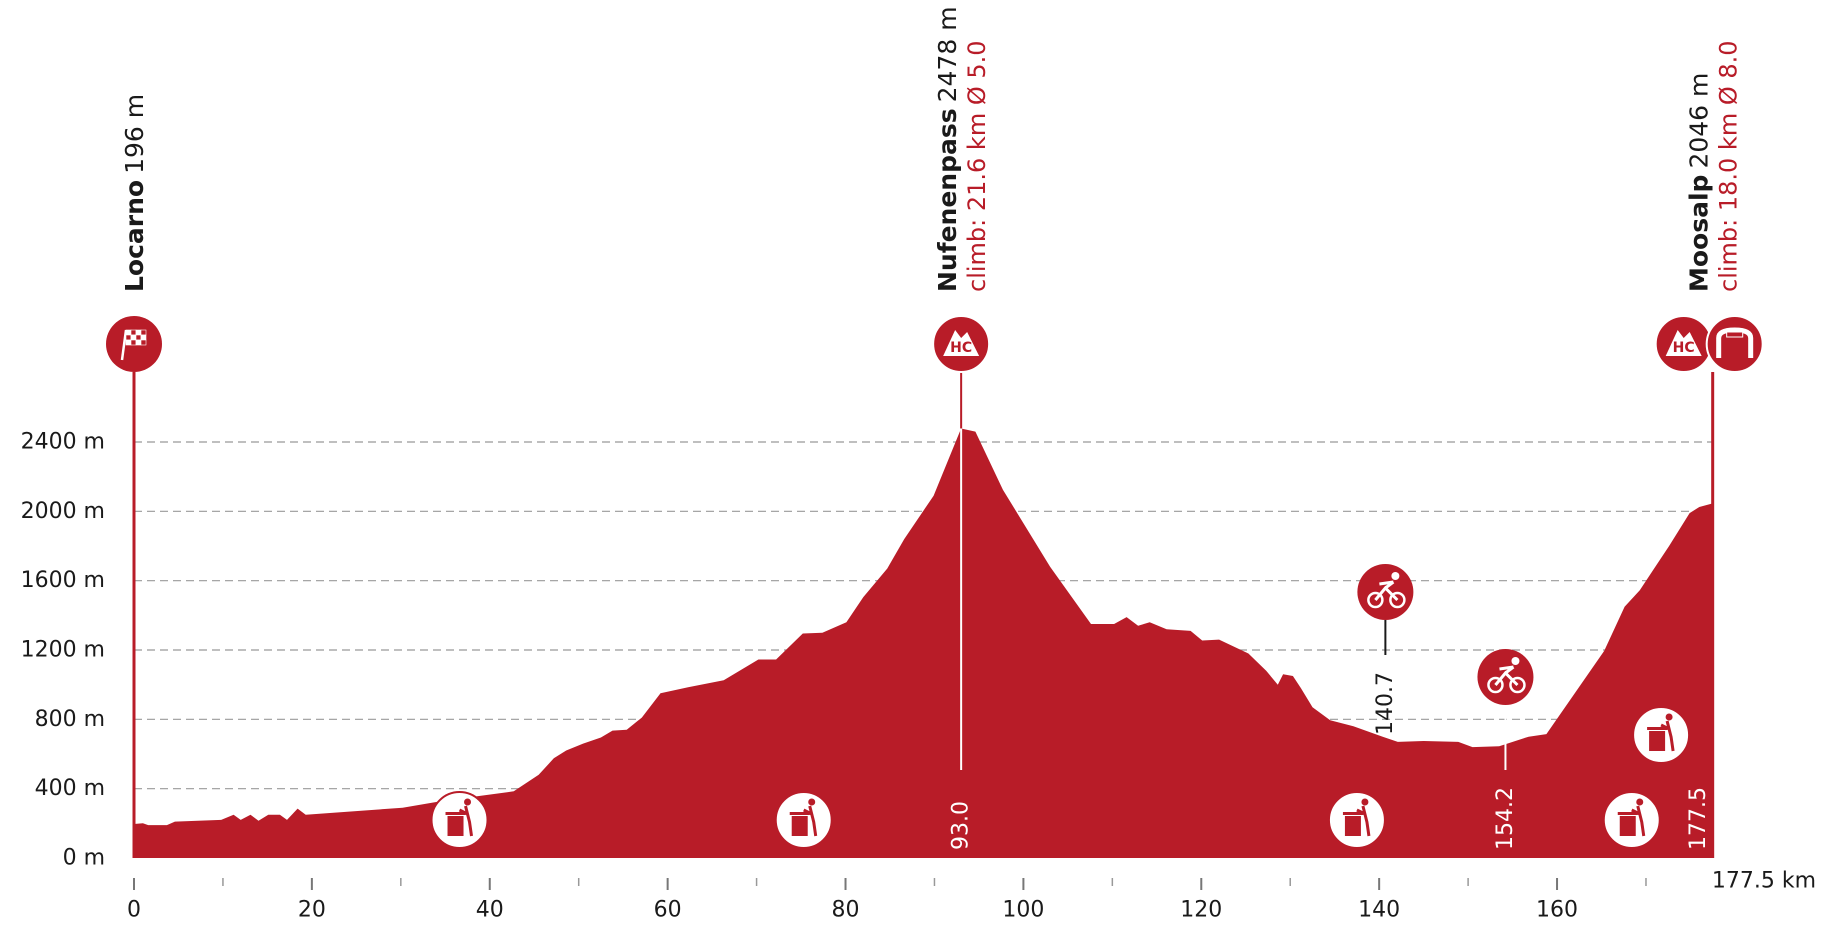 The height and width of the screenshot is (936, 1830). I want to click on place-label: Moosalp 2046 m, so click(1698, 182).